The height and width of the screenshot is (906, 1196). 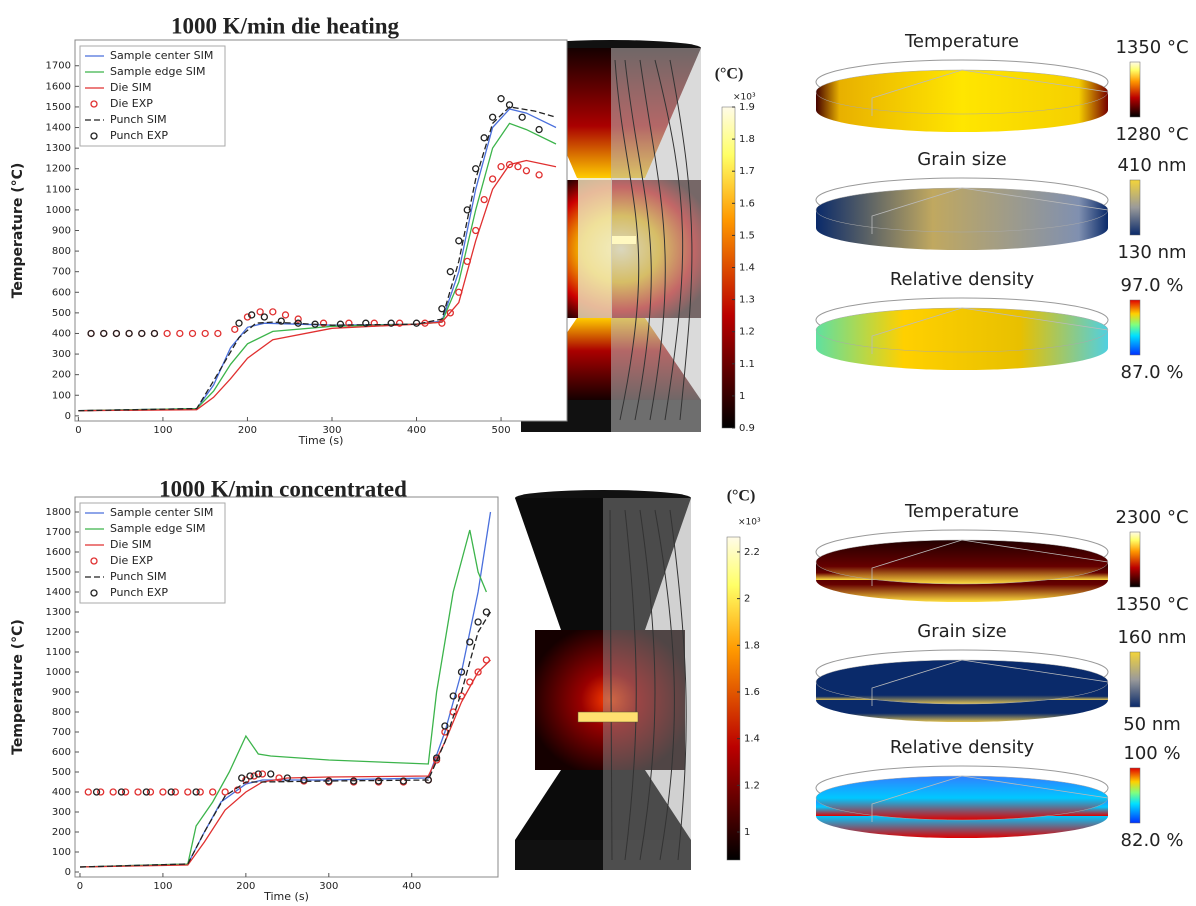 I want to click on colorbar-max: 160 nm, so click(x=1151, y=637).